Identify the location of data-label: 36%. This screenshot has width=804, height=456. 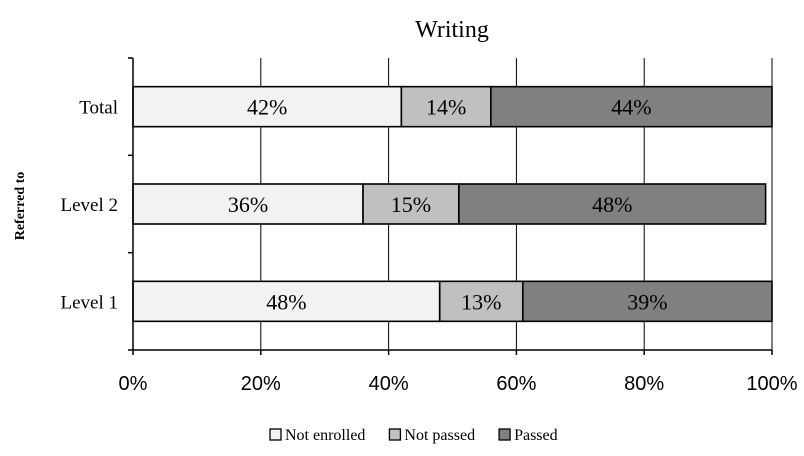
(248, 204).